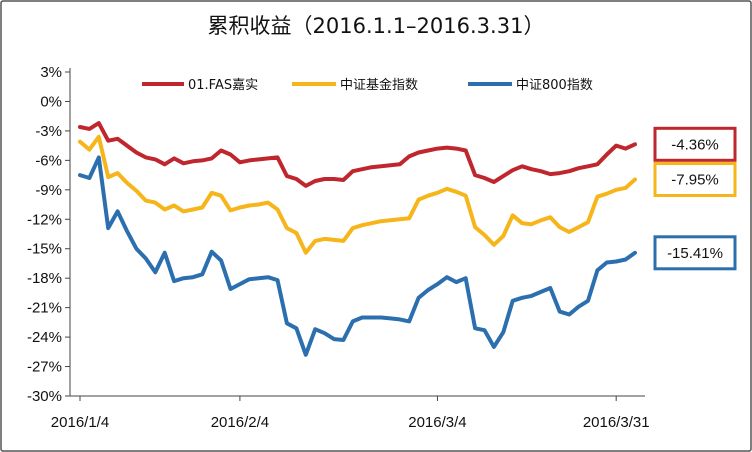 The width and height of the screenshot is (752, 452). What do you see at coordinates (44, 396) in the screenshot?
I see `y-tick-label: -30%` at bounding box center [44, 396].